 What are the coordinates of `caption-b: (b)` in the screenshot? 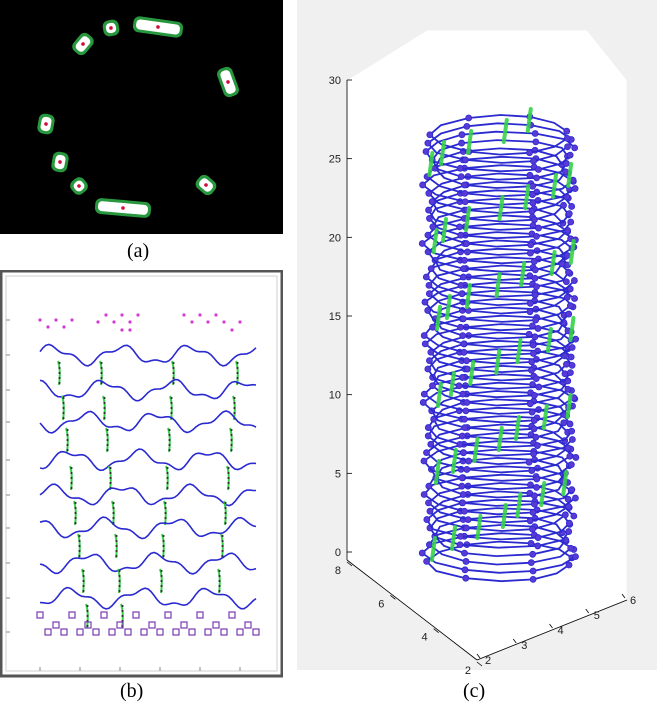 It's located at (132, 691).